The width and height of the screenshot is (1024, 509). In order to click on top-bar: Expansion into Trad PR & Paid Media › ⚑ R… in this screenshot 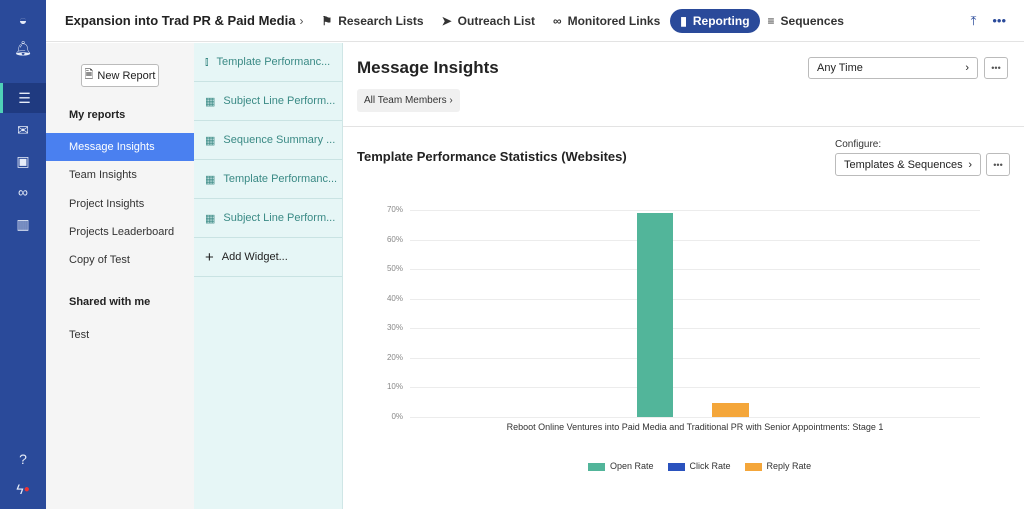, I will do `click(535, 21)`.